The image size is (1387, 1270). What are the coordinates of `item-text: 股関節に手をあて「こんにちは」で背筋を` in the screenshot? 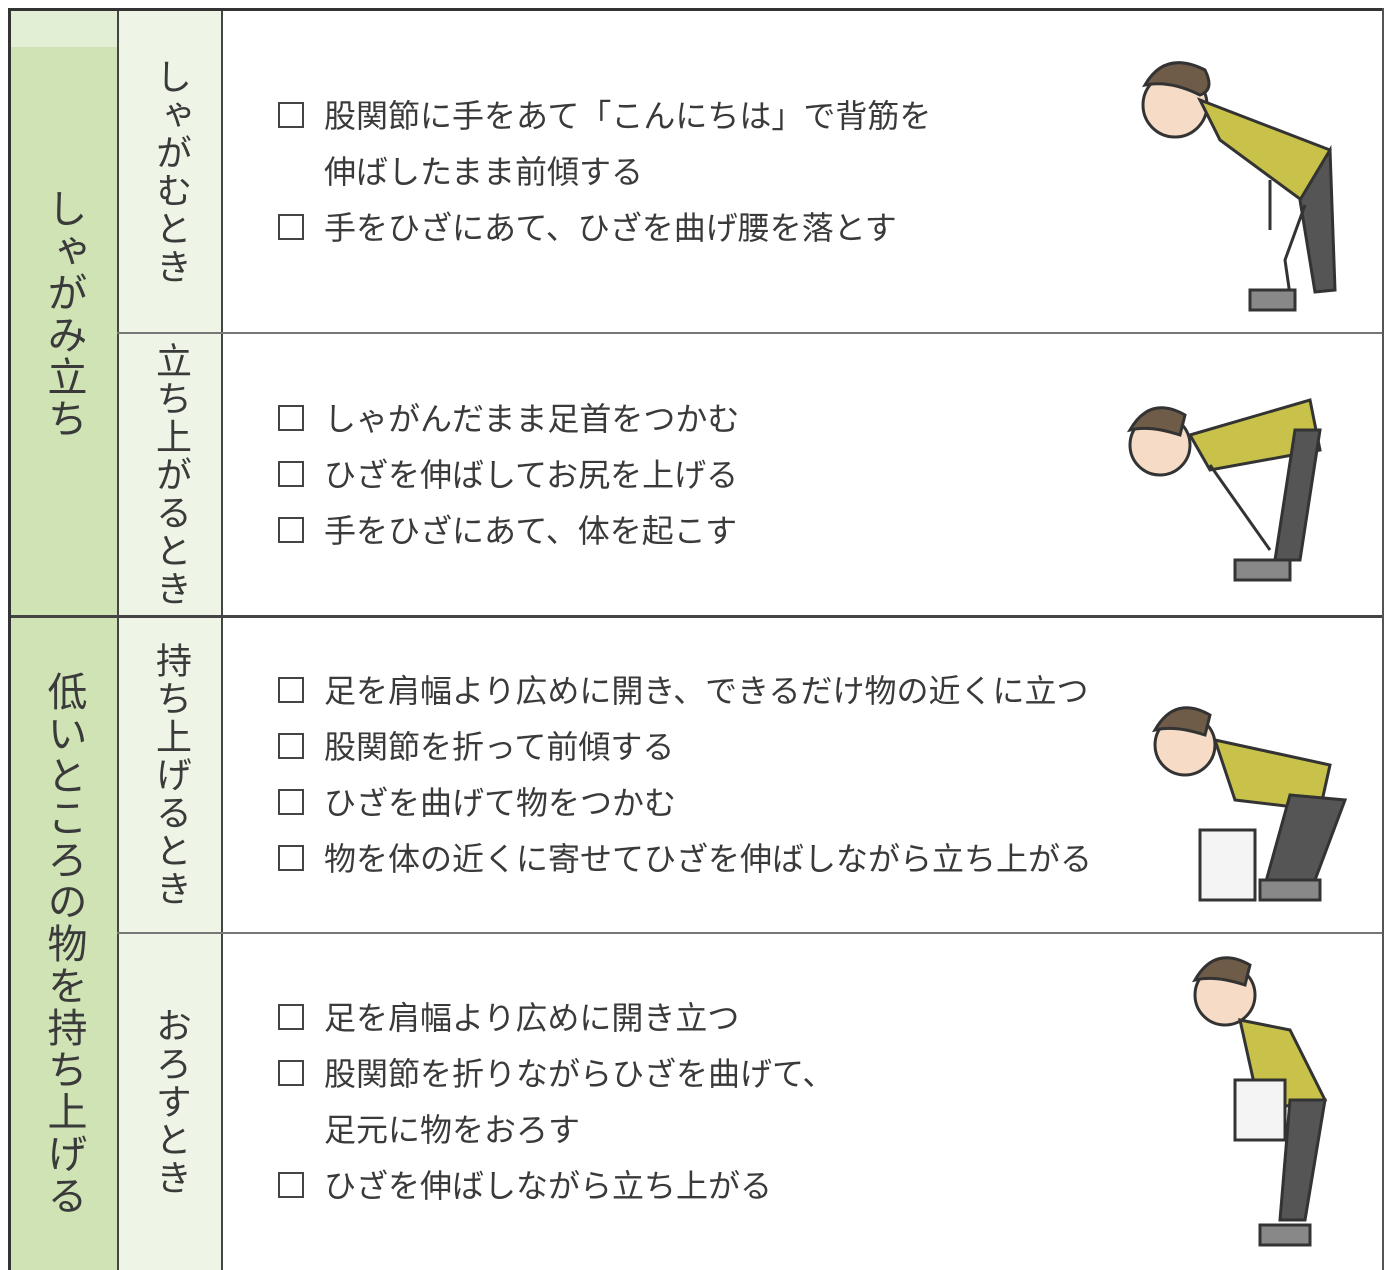 It's located at (628, 115).